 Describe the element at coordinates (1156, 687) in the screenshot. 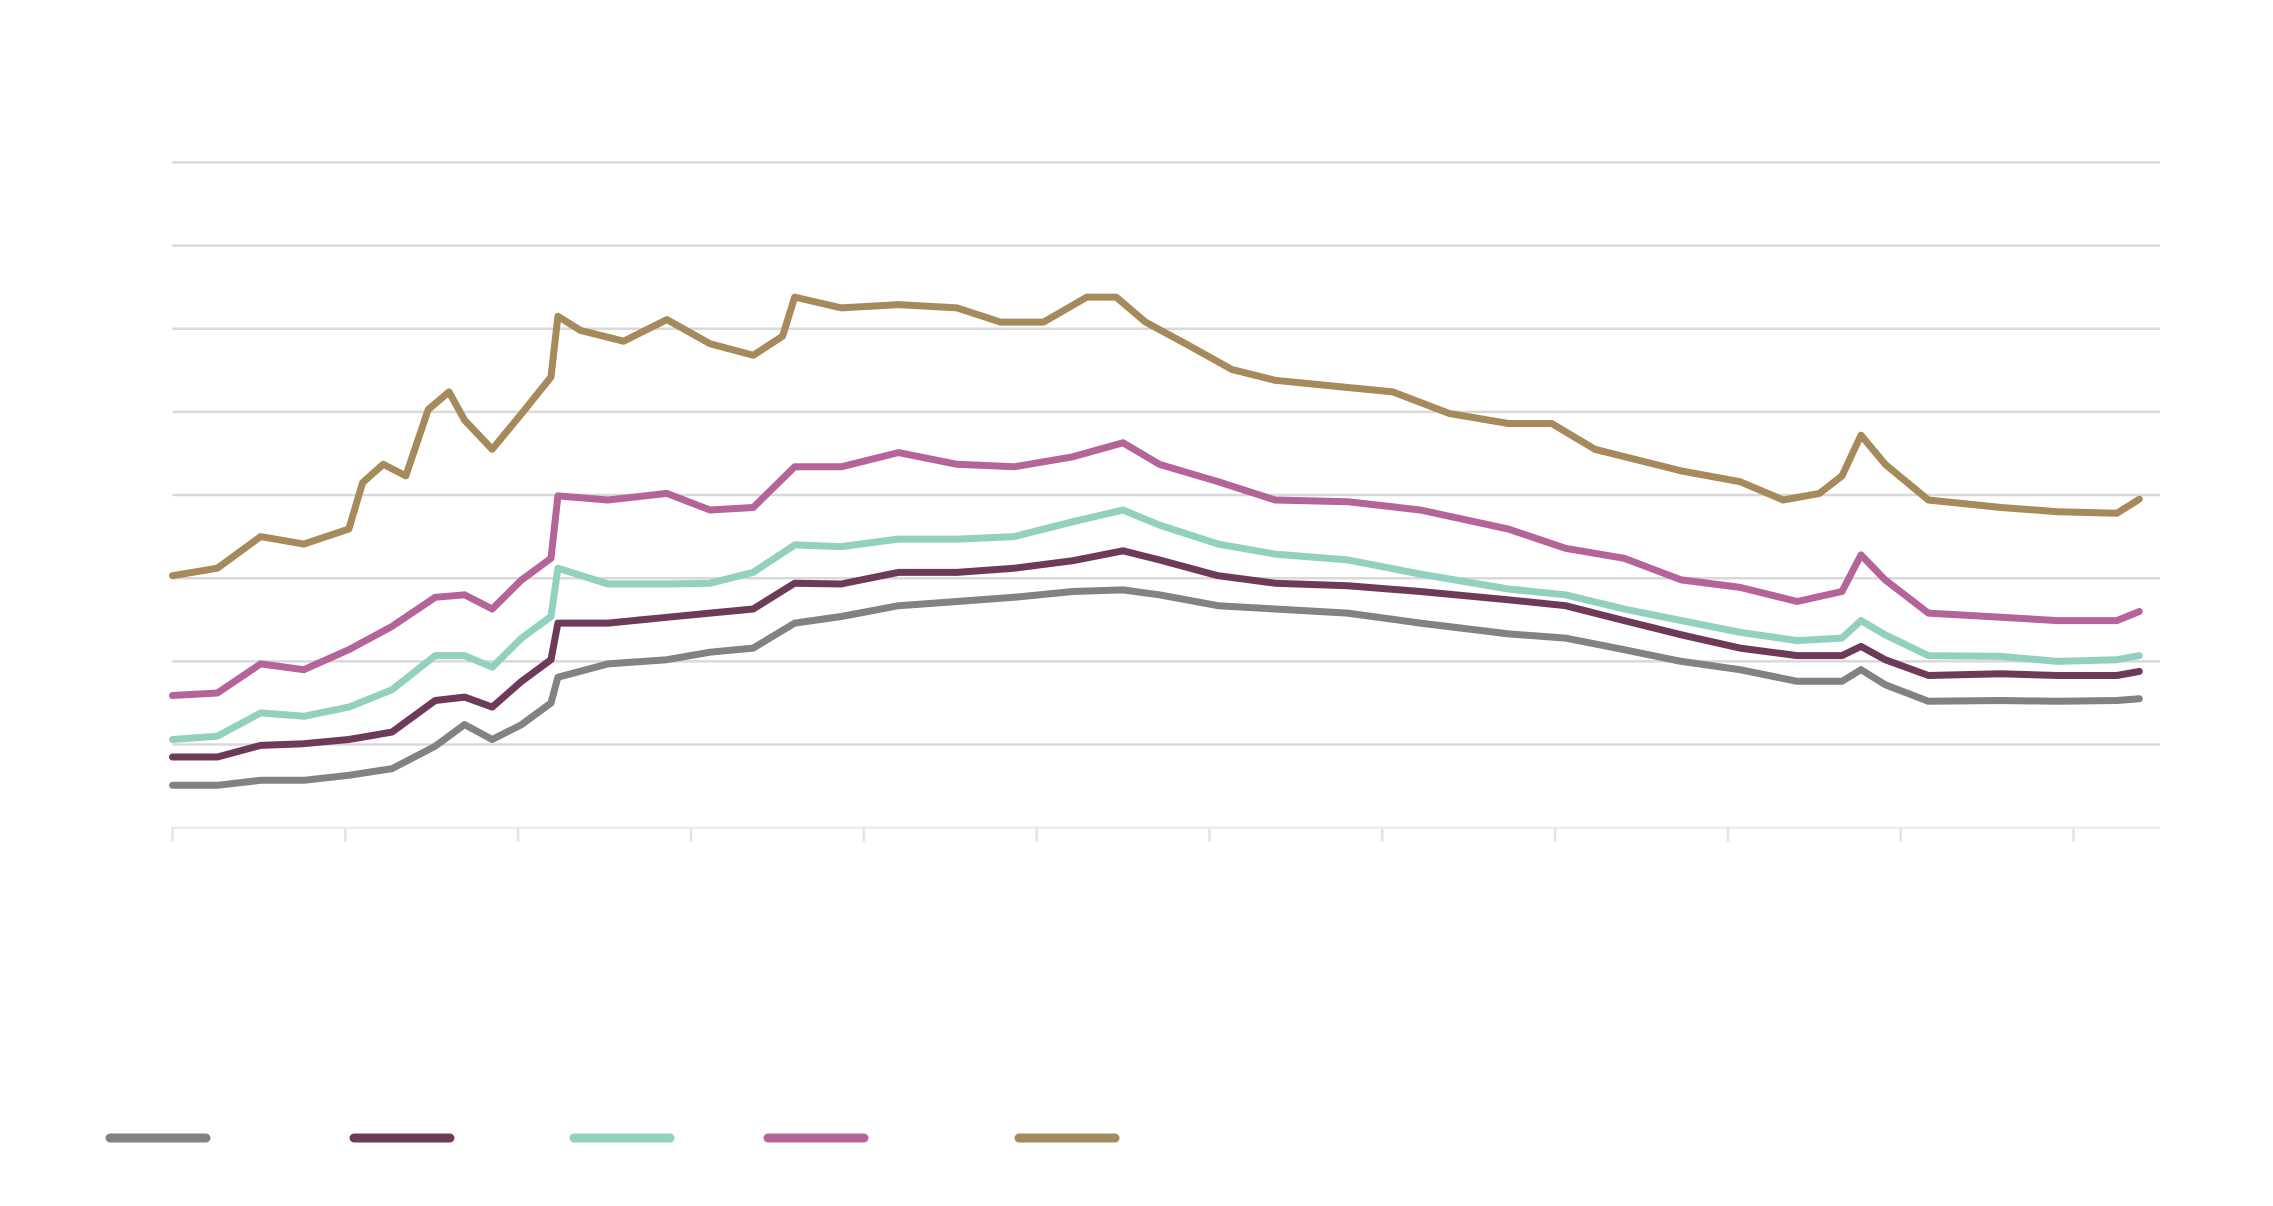

I see `series-line` at that location.